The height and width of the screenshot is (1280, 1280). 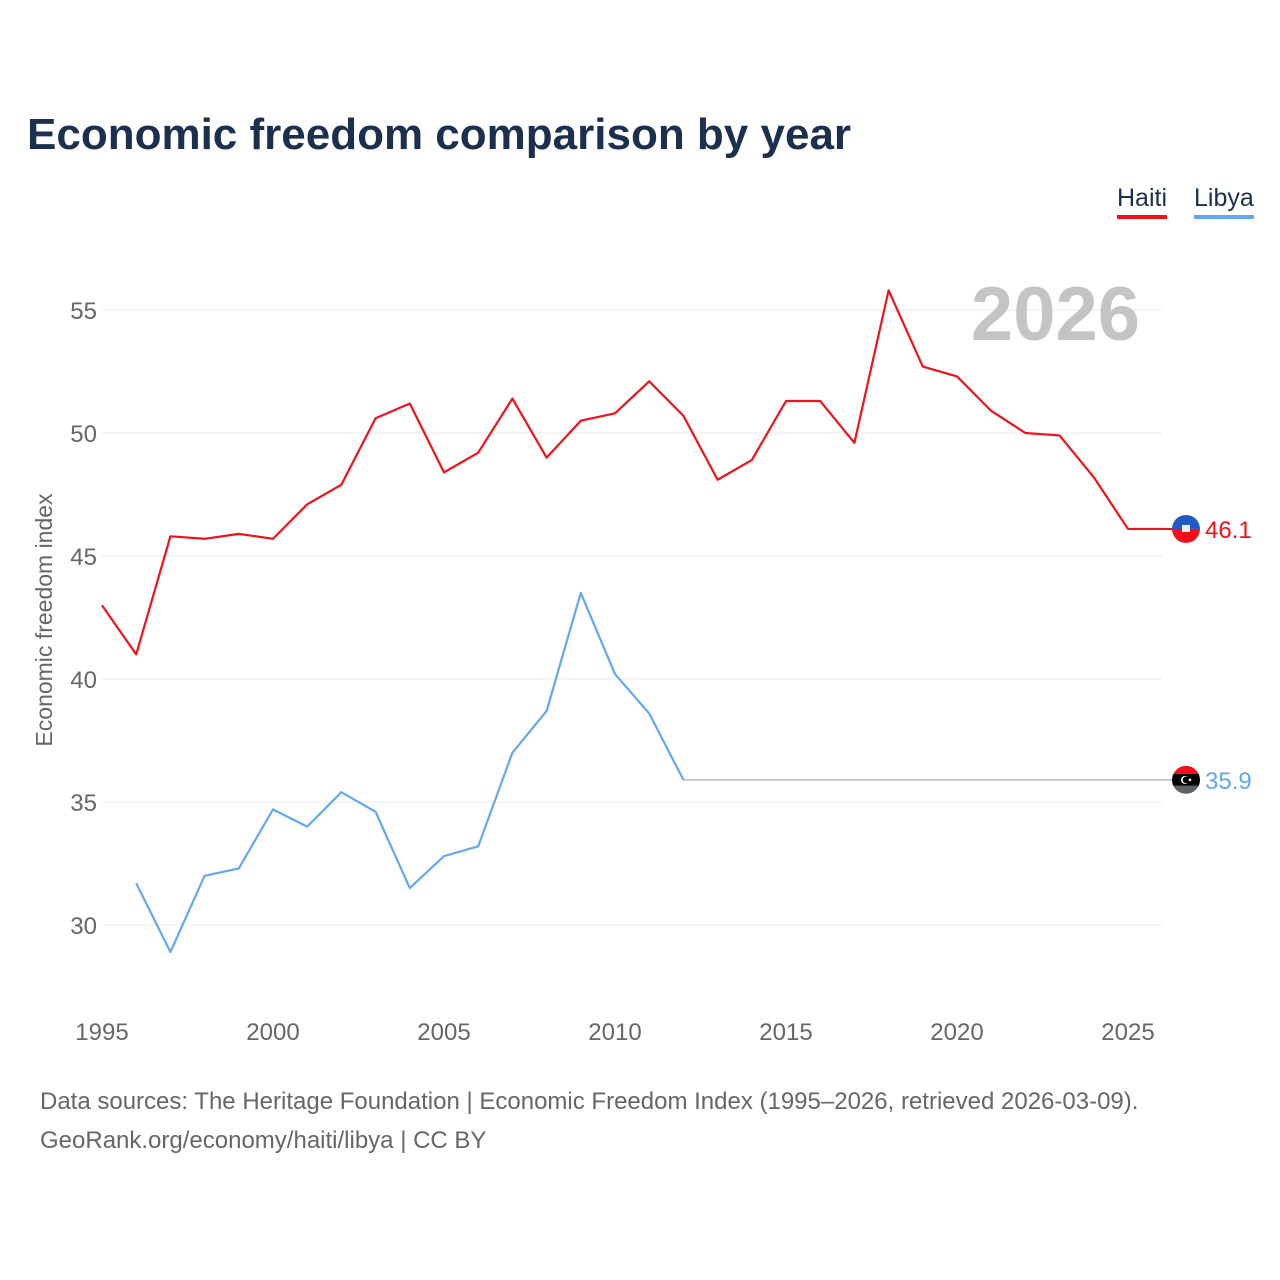 I want to click on y-tick-label: 35, so click(x=83, y=803).